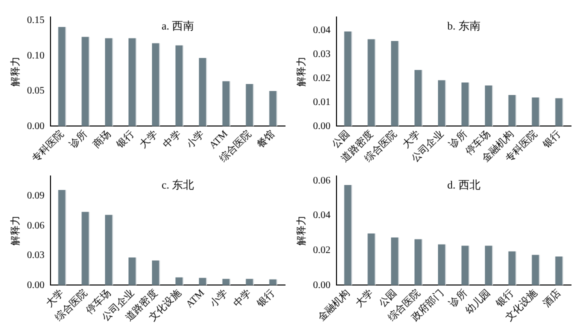 The height and width of the screenshot is (334, 587). What do you see at coordinates (35, 20) in the screenshot?
I see `y-tick-label: 0.15` at bounding box center [35, 20].